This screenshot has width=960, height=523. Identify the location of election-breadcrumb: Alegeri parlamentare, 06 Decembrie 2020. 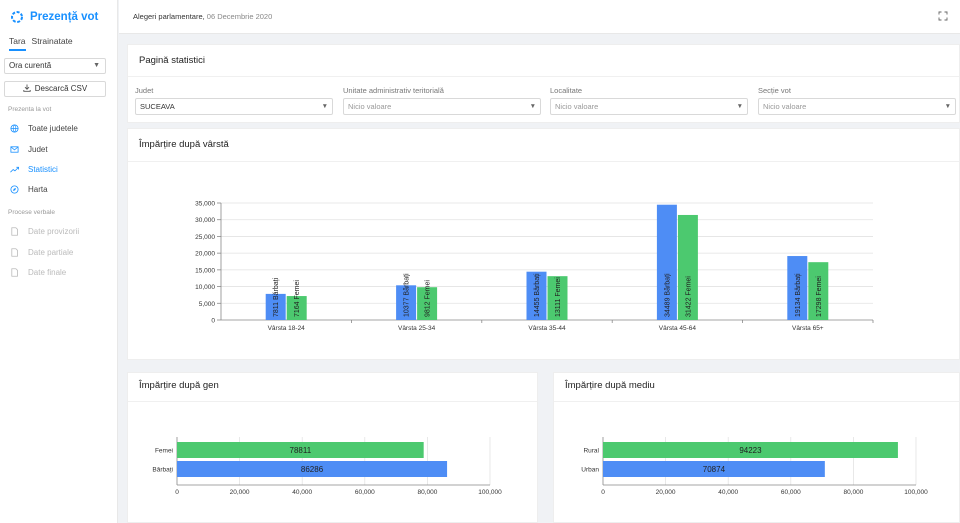
(202, 16).